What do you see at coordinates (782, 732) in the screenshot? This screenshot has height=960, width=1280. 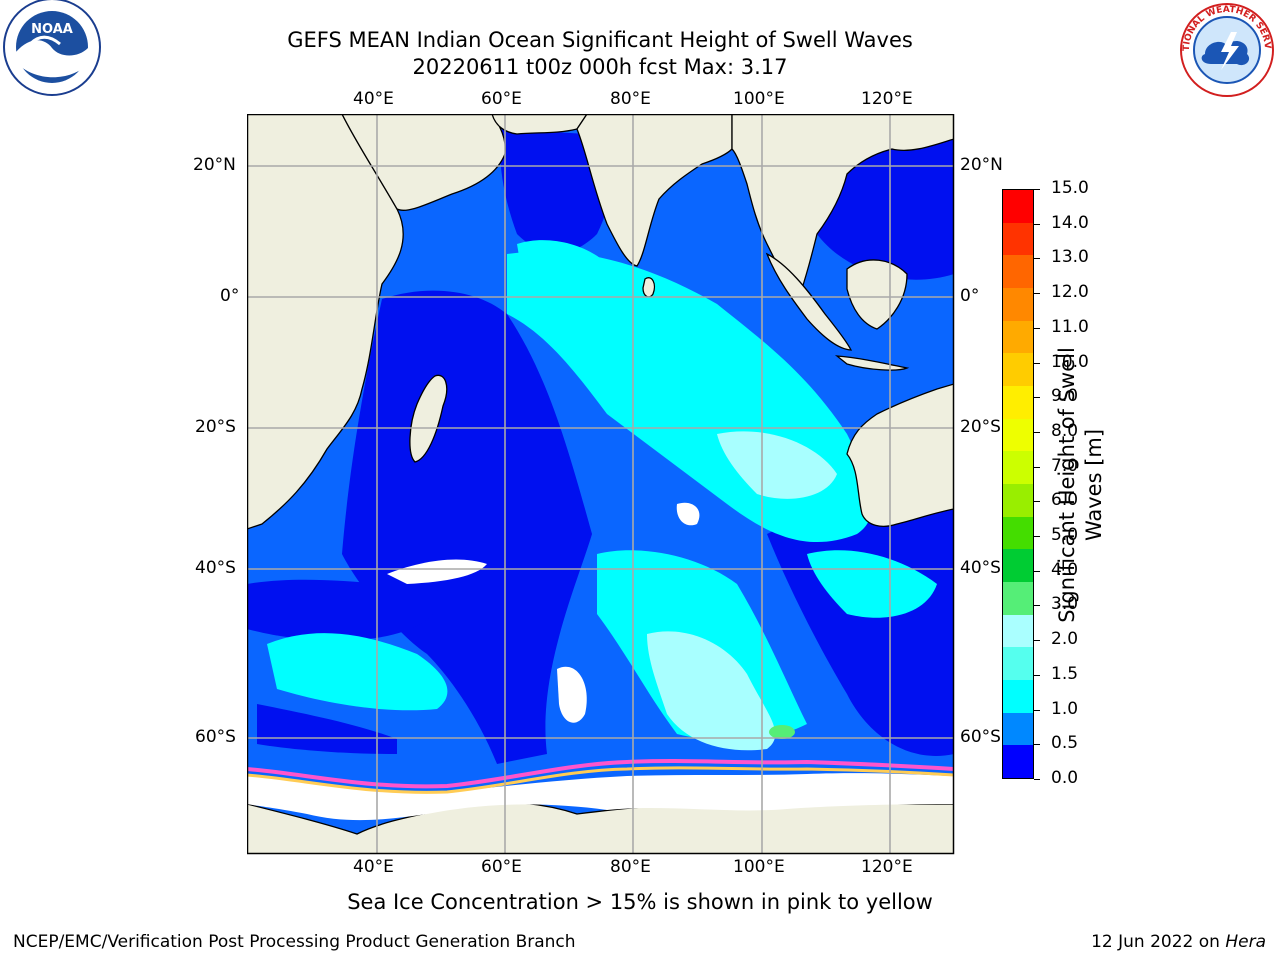 I see `swell-band-peak` at bounding box center [782, 732].